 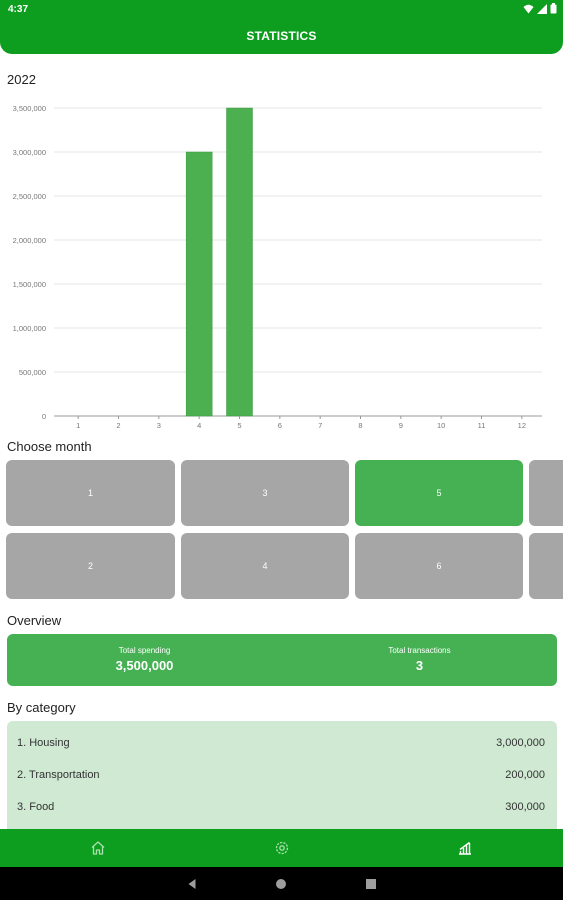 What do you see at coordinates (320, 425) in the screenshot?
I see `x-tick-label: 7` at bounding box center [320, 425].